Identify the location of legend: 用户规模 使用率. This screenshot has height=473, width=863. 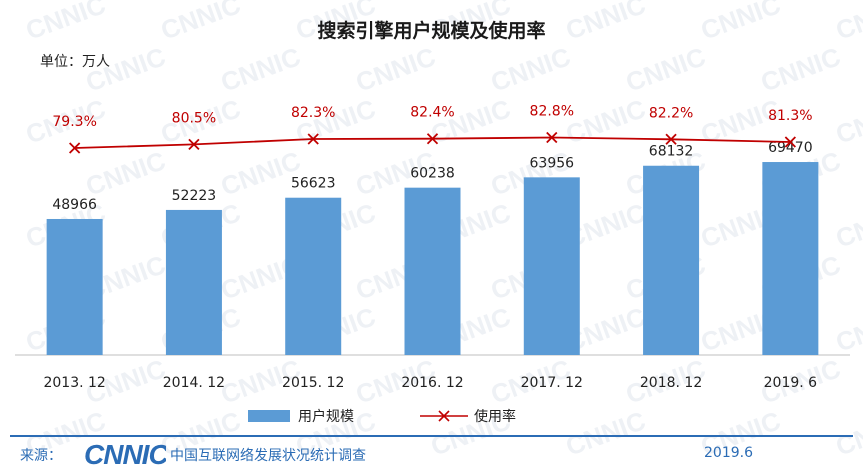
(431, 418).